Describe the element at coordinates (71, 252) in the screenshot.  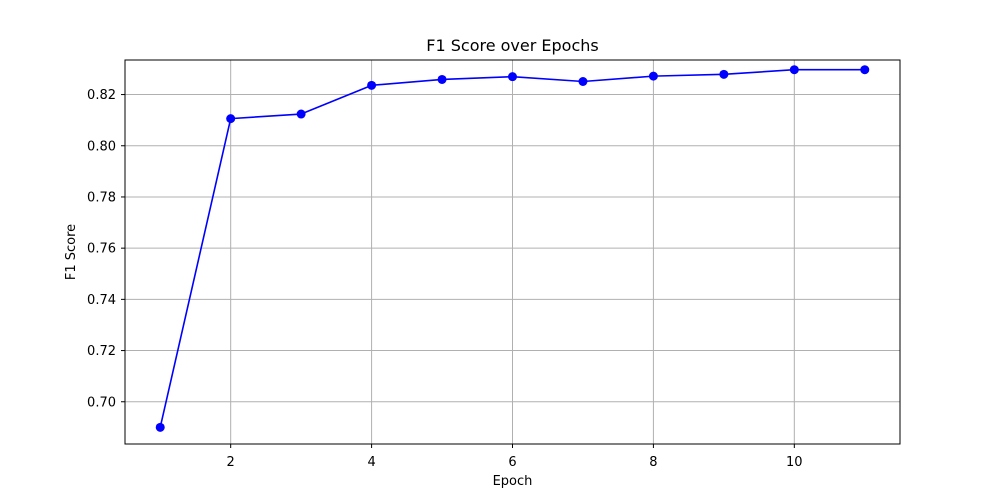
I see `y-axis-label: F1 Score` at that location.